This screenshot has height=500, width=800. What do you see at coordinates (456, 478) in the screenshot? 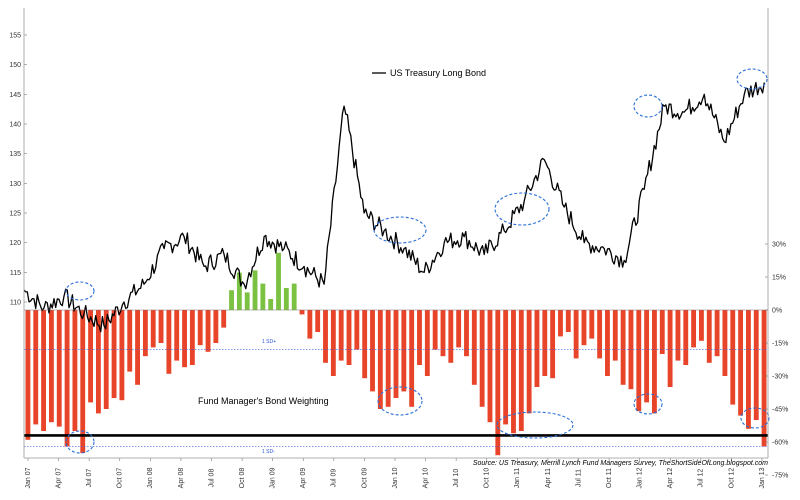
I see `x-tick-label: Jul 10` at bounding box center [456, 478].